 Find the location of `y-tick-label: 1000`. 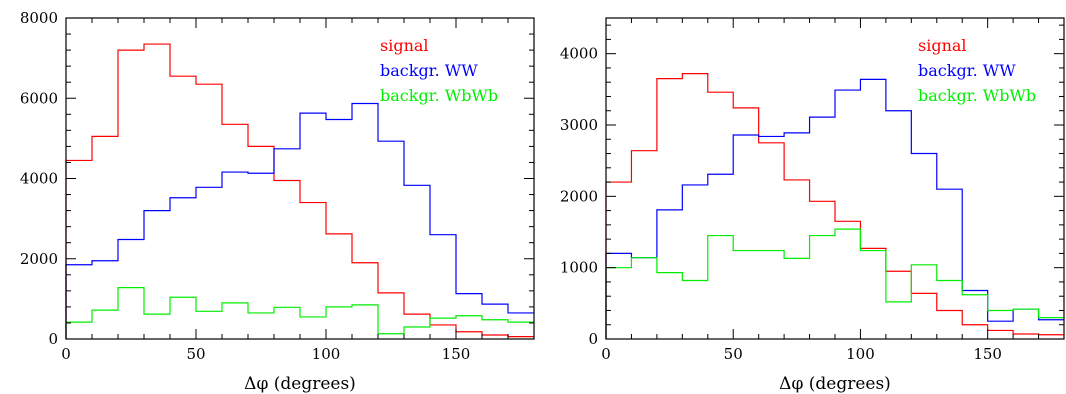

y-tick-label: 1000 is located at coordinates (579, 268).